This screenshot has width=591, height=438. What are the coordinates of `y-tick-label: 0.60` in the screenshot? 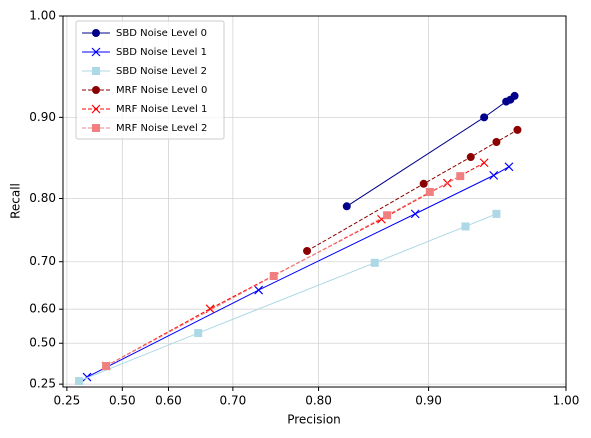 It's located at (42, 309).